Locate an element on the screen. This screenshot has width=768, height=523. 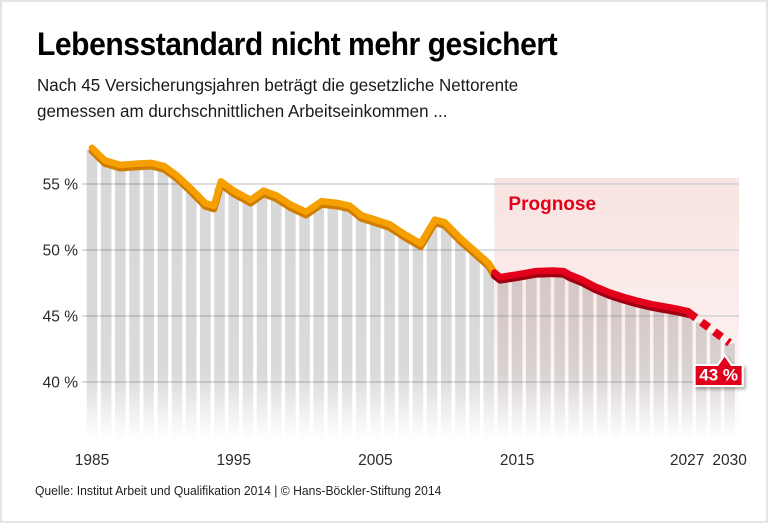
end-value-callout is located at coordinates (718, 370).